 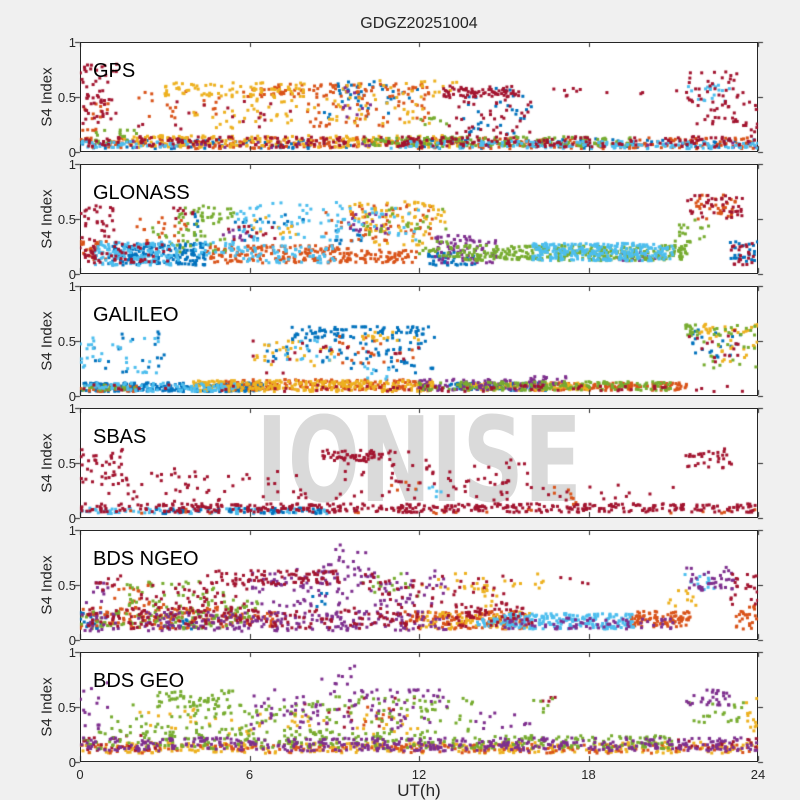 What do you see at coordinates (588, 774) in the screenshot?
I see `x-tick-label: 18` at bounding box center [588, 774].